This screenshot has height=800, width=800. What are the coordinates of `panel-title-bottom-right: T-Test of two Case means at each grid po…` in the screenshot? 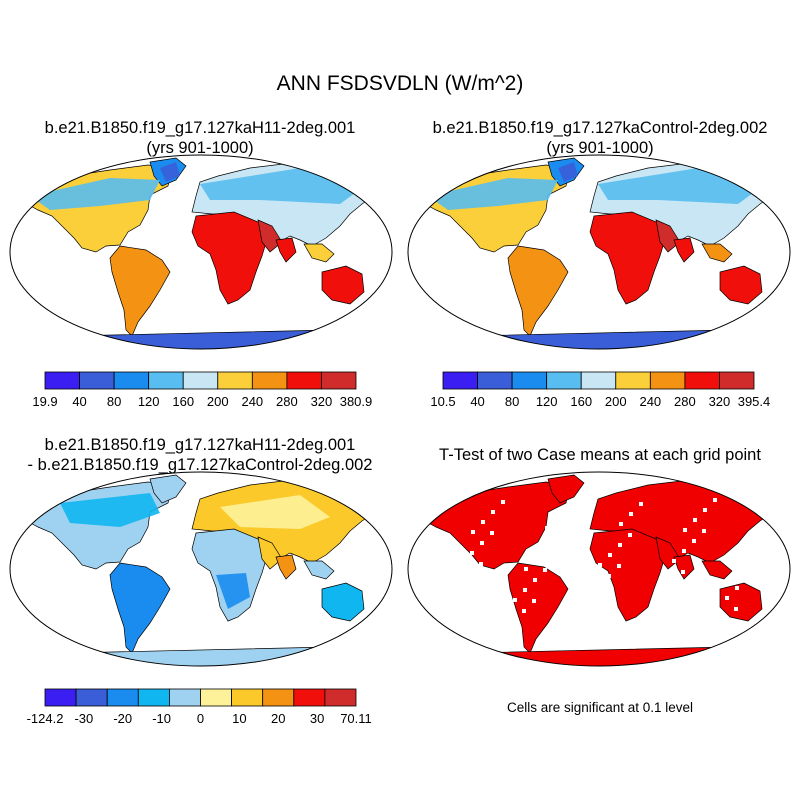 It's located at (600, 455).